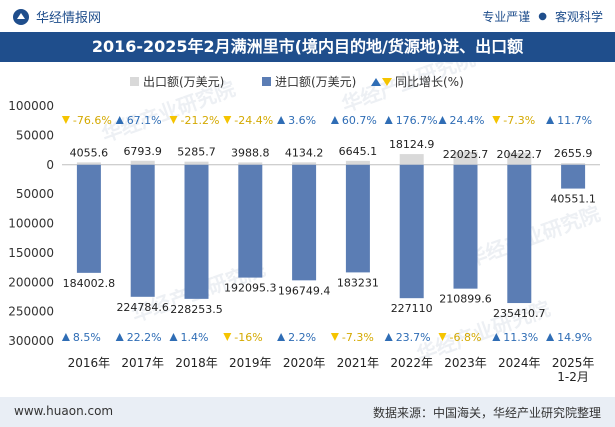  I want to click on legend: 出口额(万美元) 进口额(万美元) 同比增长(%), so click(297, 82).